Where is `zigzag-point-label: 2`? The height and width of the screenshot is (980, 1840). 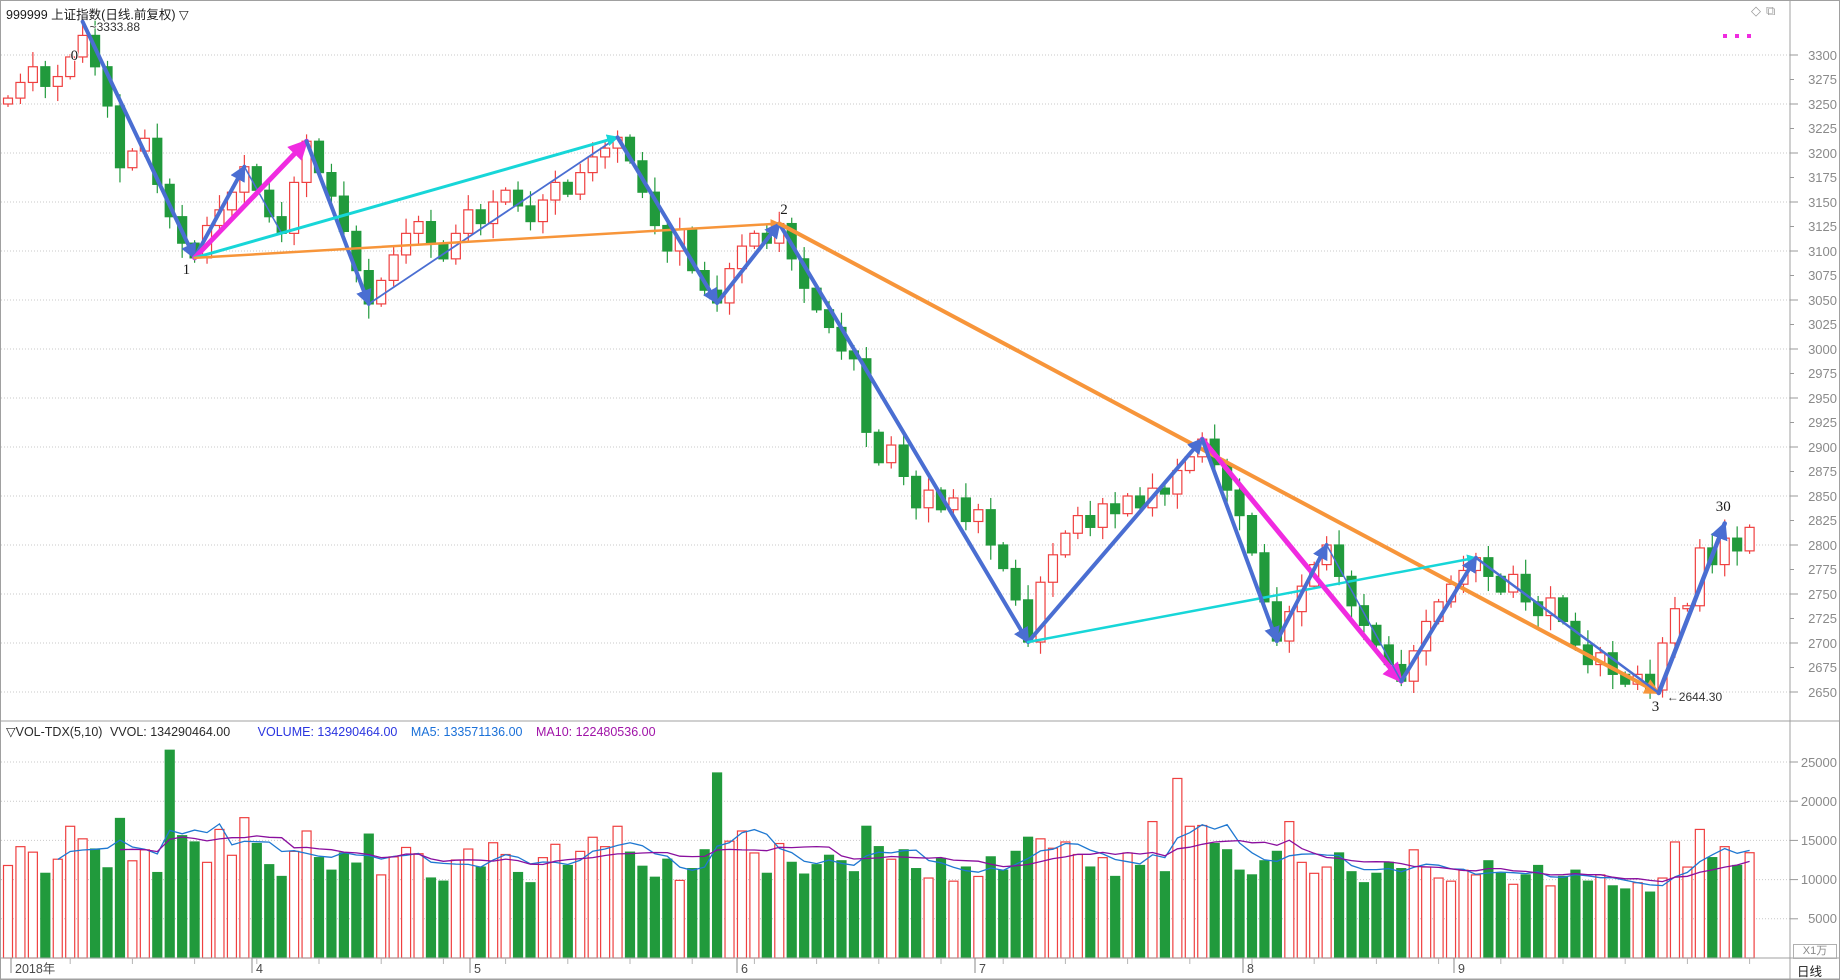
zigzag-point-label: 2 is located at coordinates (784, 209).